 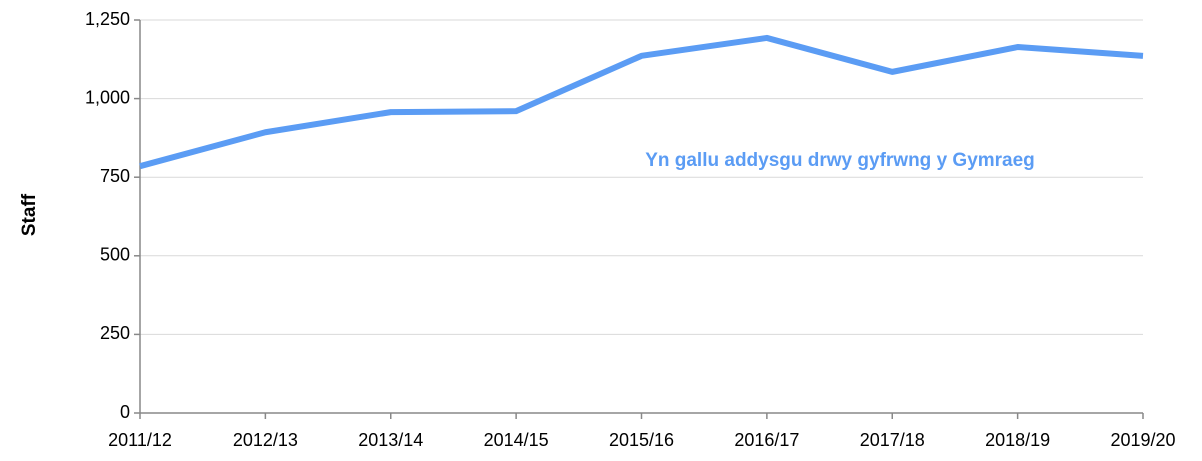 I want to click on x-tick-label: 2016/17, so click(x=766, y=440).